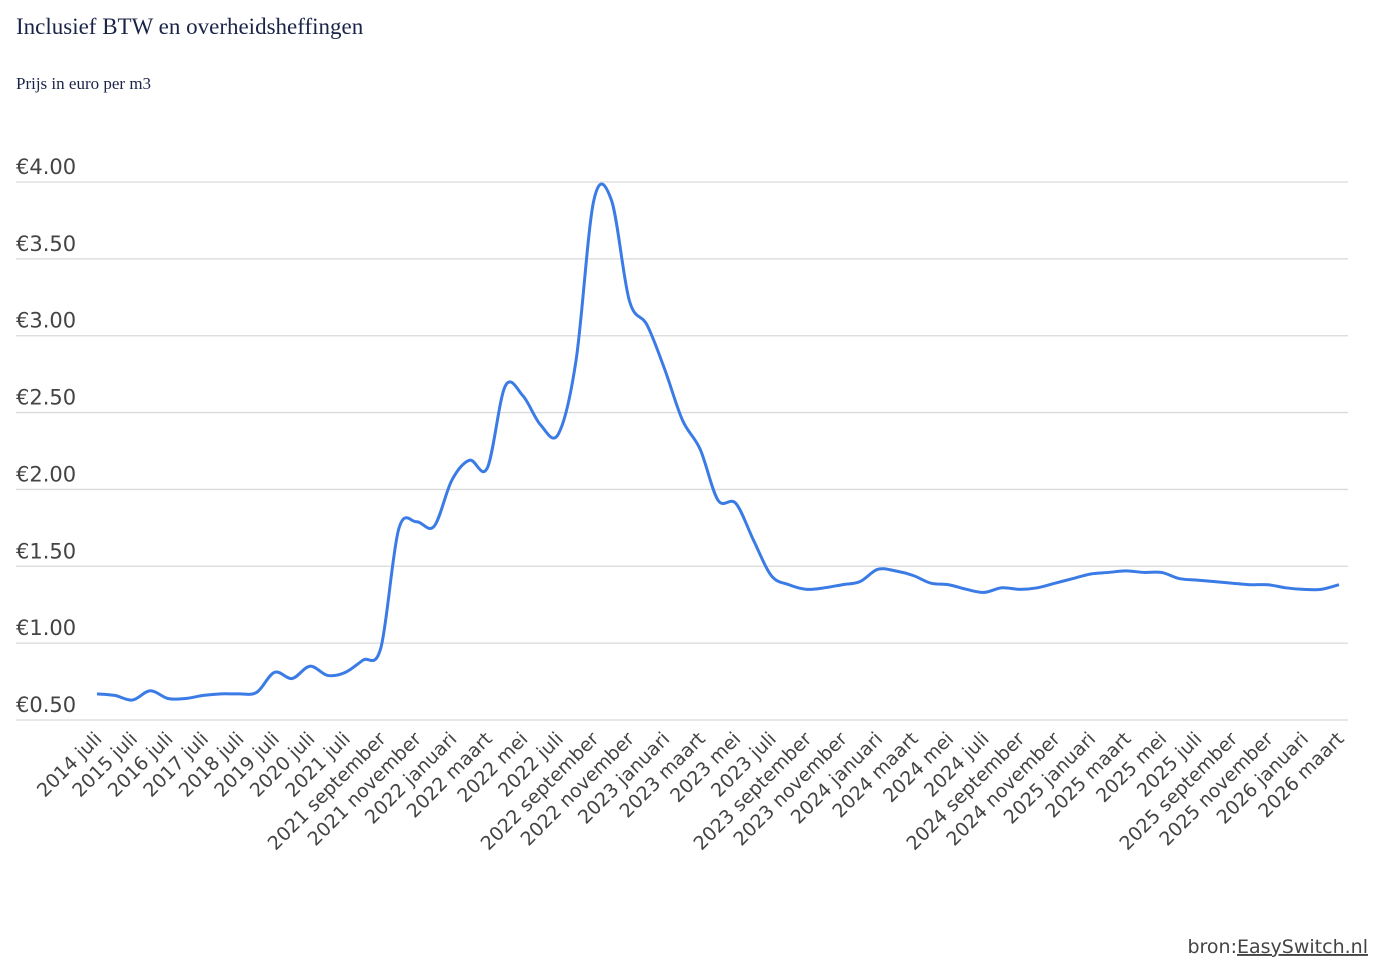 This screenshot has height=974, width=1380. I want to click on source-link: EasySwitch.nl, so click(1302, 947).